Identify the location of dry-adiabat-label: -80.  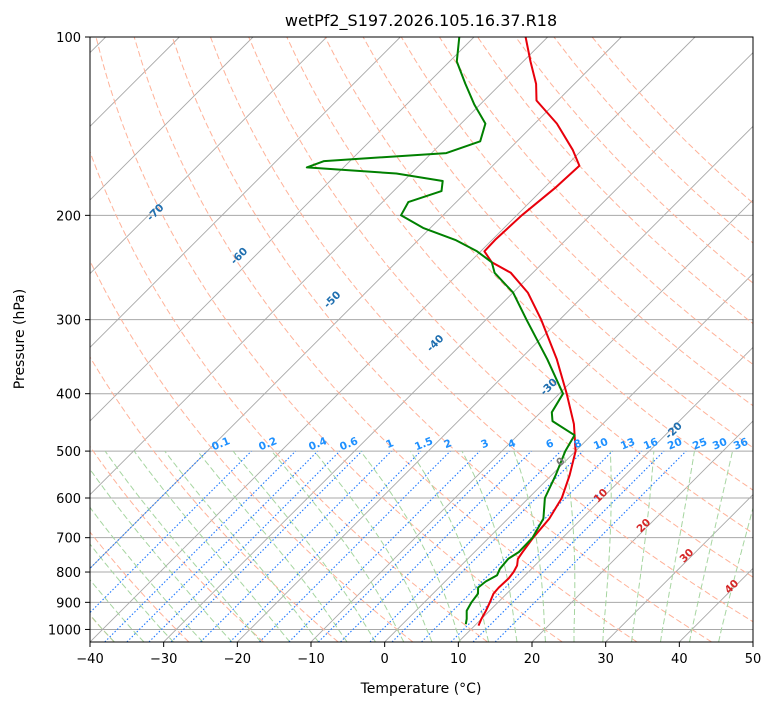
(81, 169).